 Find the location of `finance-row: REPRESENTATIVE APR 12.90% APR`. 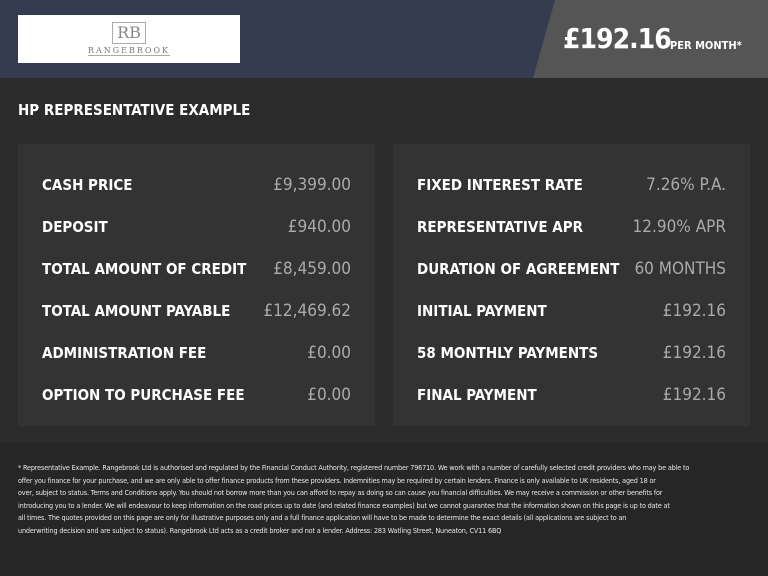

finance-row: REPRESENTATIVE APR 12.90% APR is located at coordinates (571, 227).